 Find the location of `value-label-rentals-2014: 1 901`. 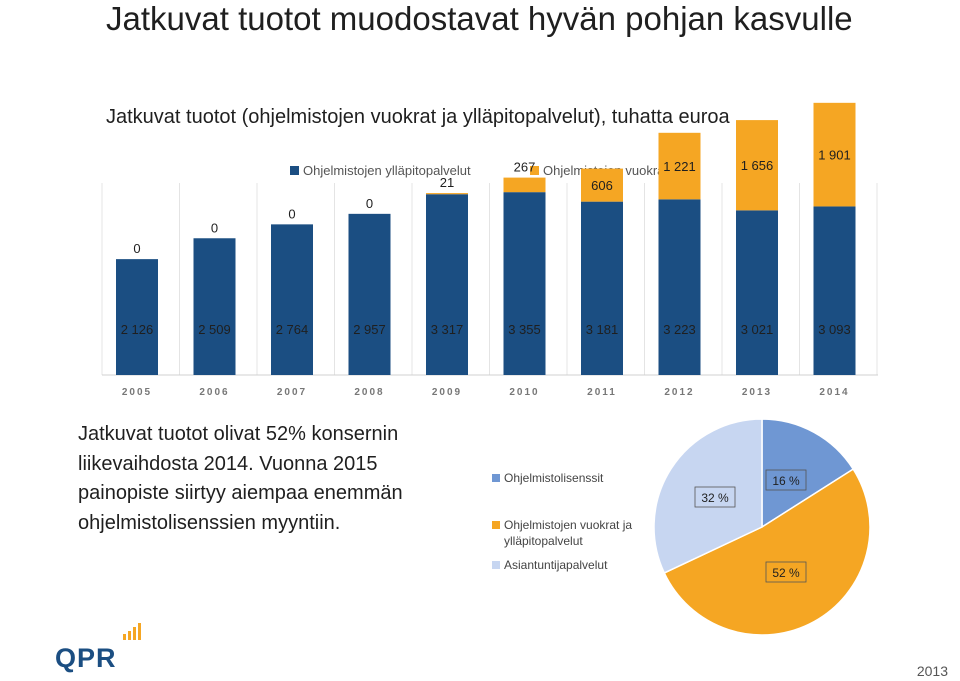

value-label-rentals-2014: 1 901 is located at coordinates (834, 155).